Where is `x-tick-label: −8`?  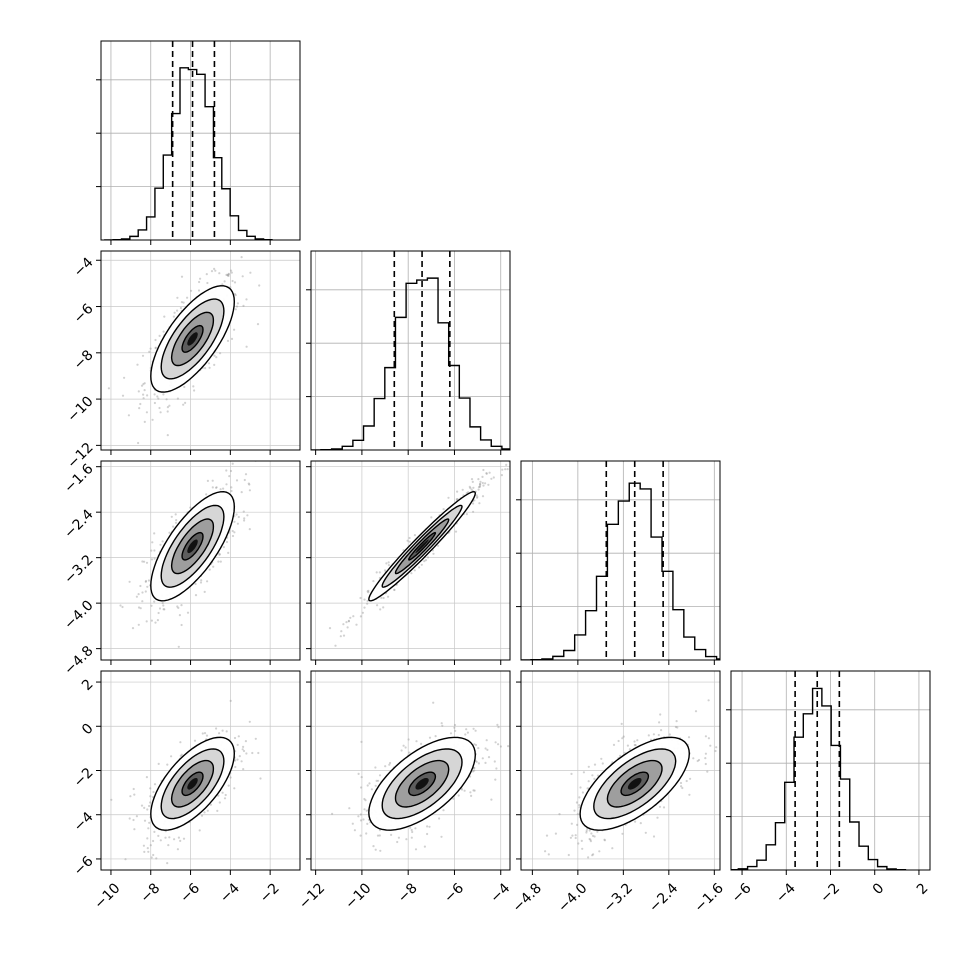
x-tick-label: −8 is located at coordinates (408, 893).